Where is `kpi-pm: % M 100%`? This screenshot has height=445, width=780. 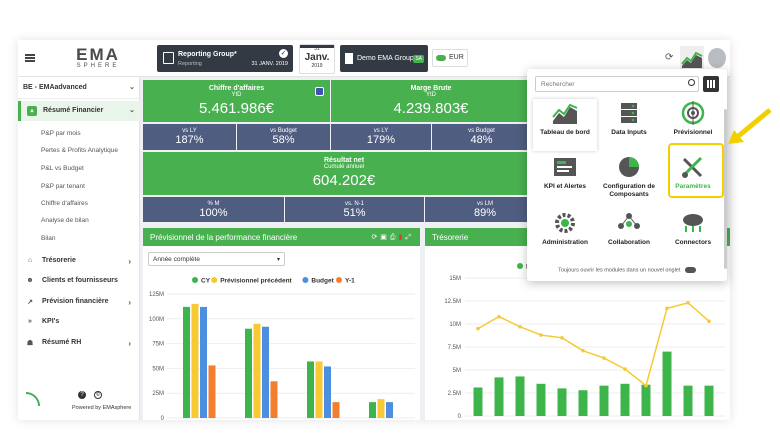
kpi-pm: % M 100% is located at coordinates (213, 209).